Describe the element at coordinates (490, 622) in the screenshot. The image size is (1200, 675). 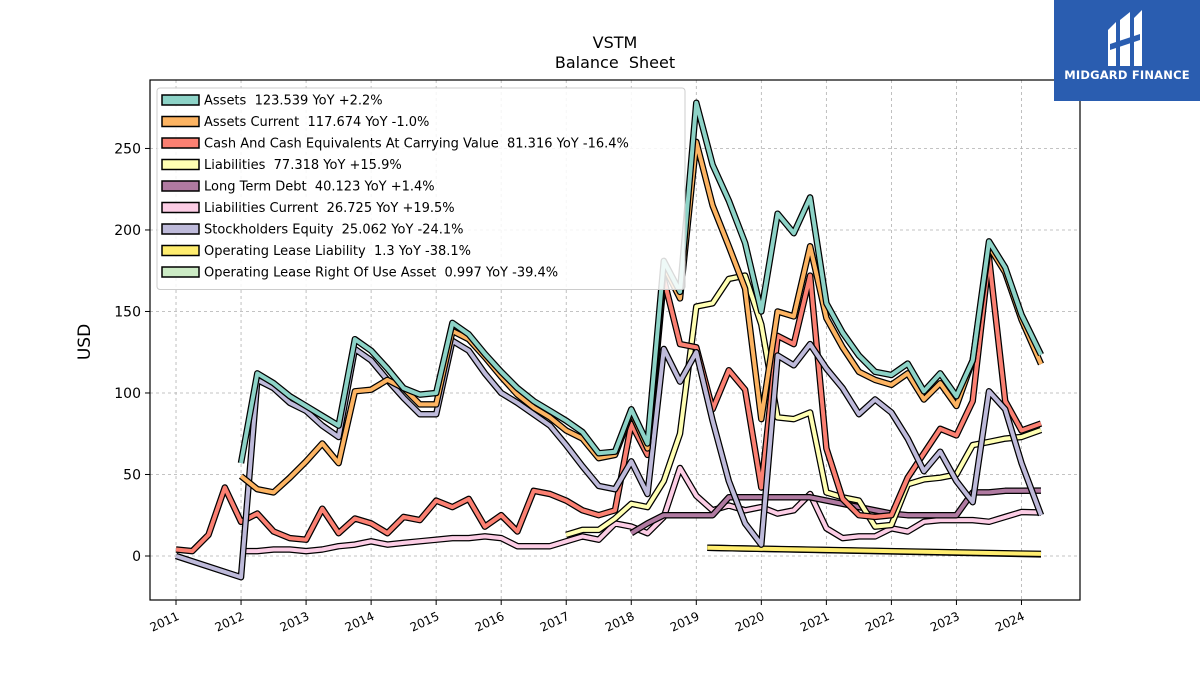
I see `x-tick-label: 2016` at that location.